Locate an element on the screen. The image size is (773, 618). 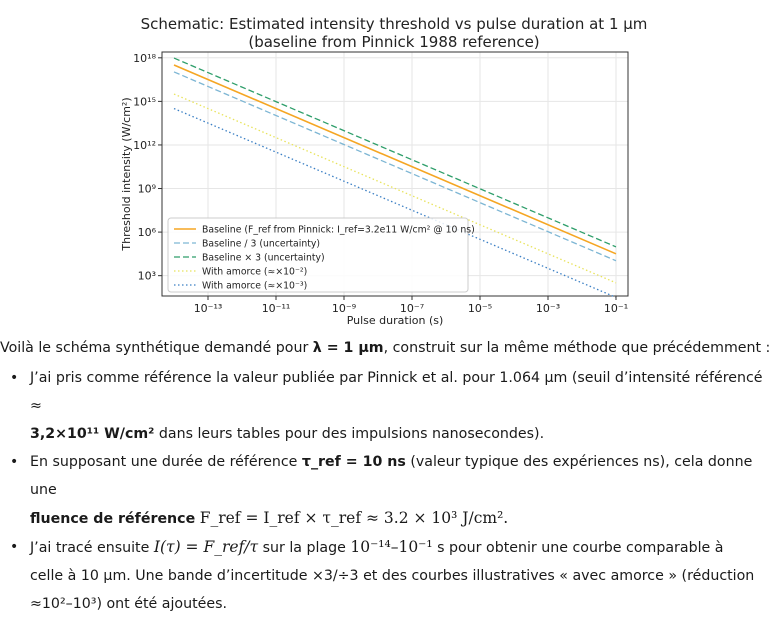
y-tick-label: 10¹² is located at coordinates (144, 145).